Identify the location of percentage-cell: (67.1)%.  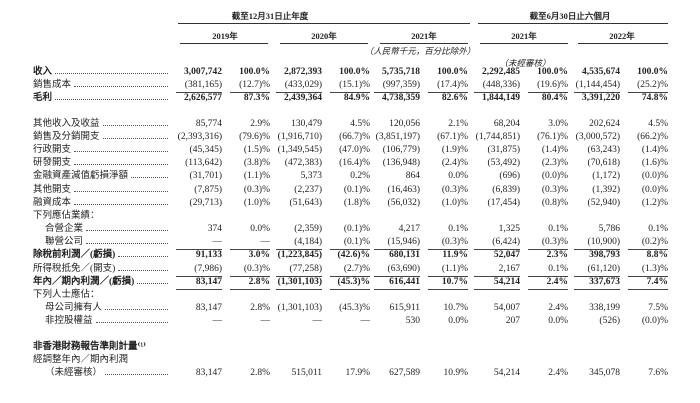
(452, 136).